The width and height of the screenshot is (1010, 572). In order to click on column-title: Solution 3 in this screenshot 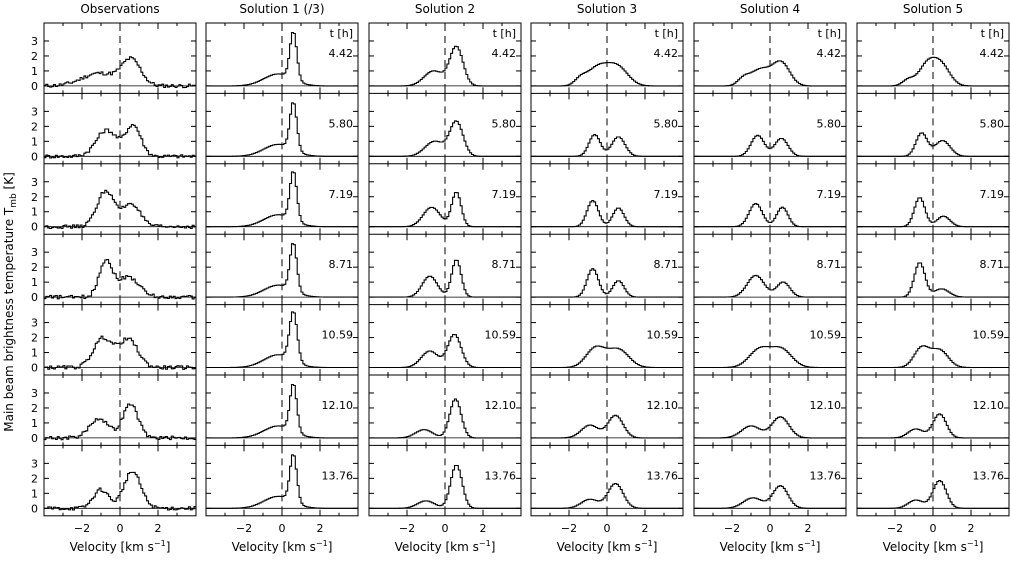, I will do `click(607, 9)`.